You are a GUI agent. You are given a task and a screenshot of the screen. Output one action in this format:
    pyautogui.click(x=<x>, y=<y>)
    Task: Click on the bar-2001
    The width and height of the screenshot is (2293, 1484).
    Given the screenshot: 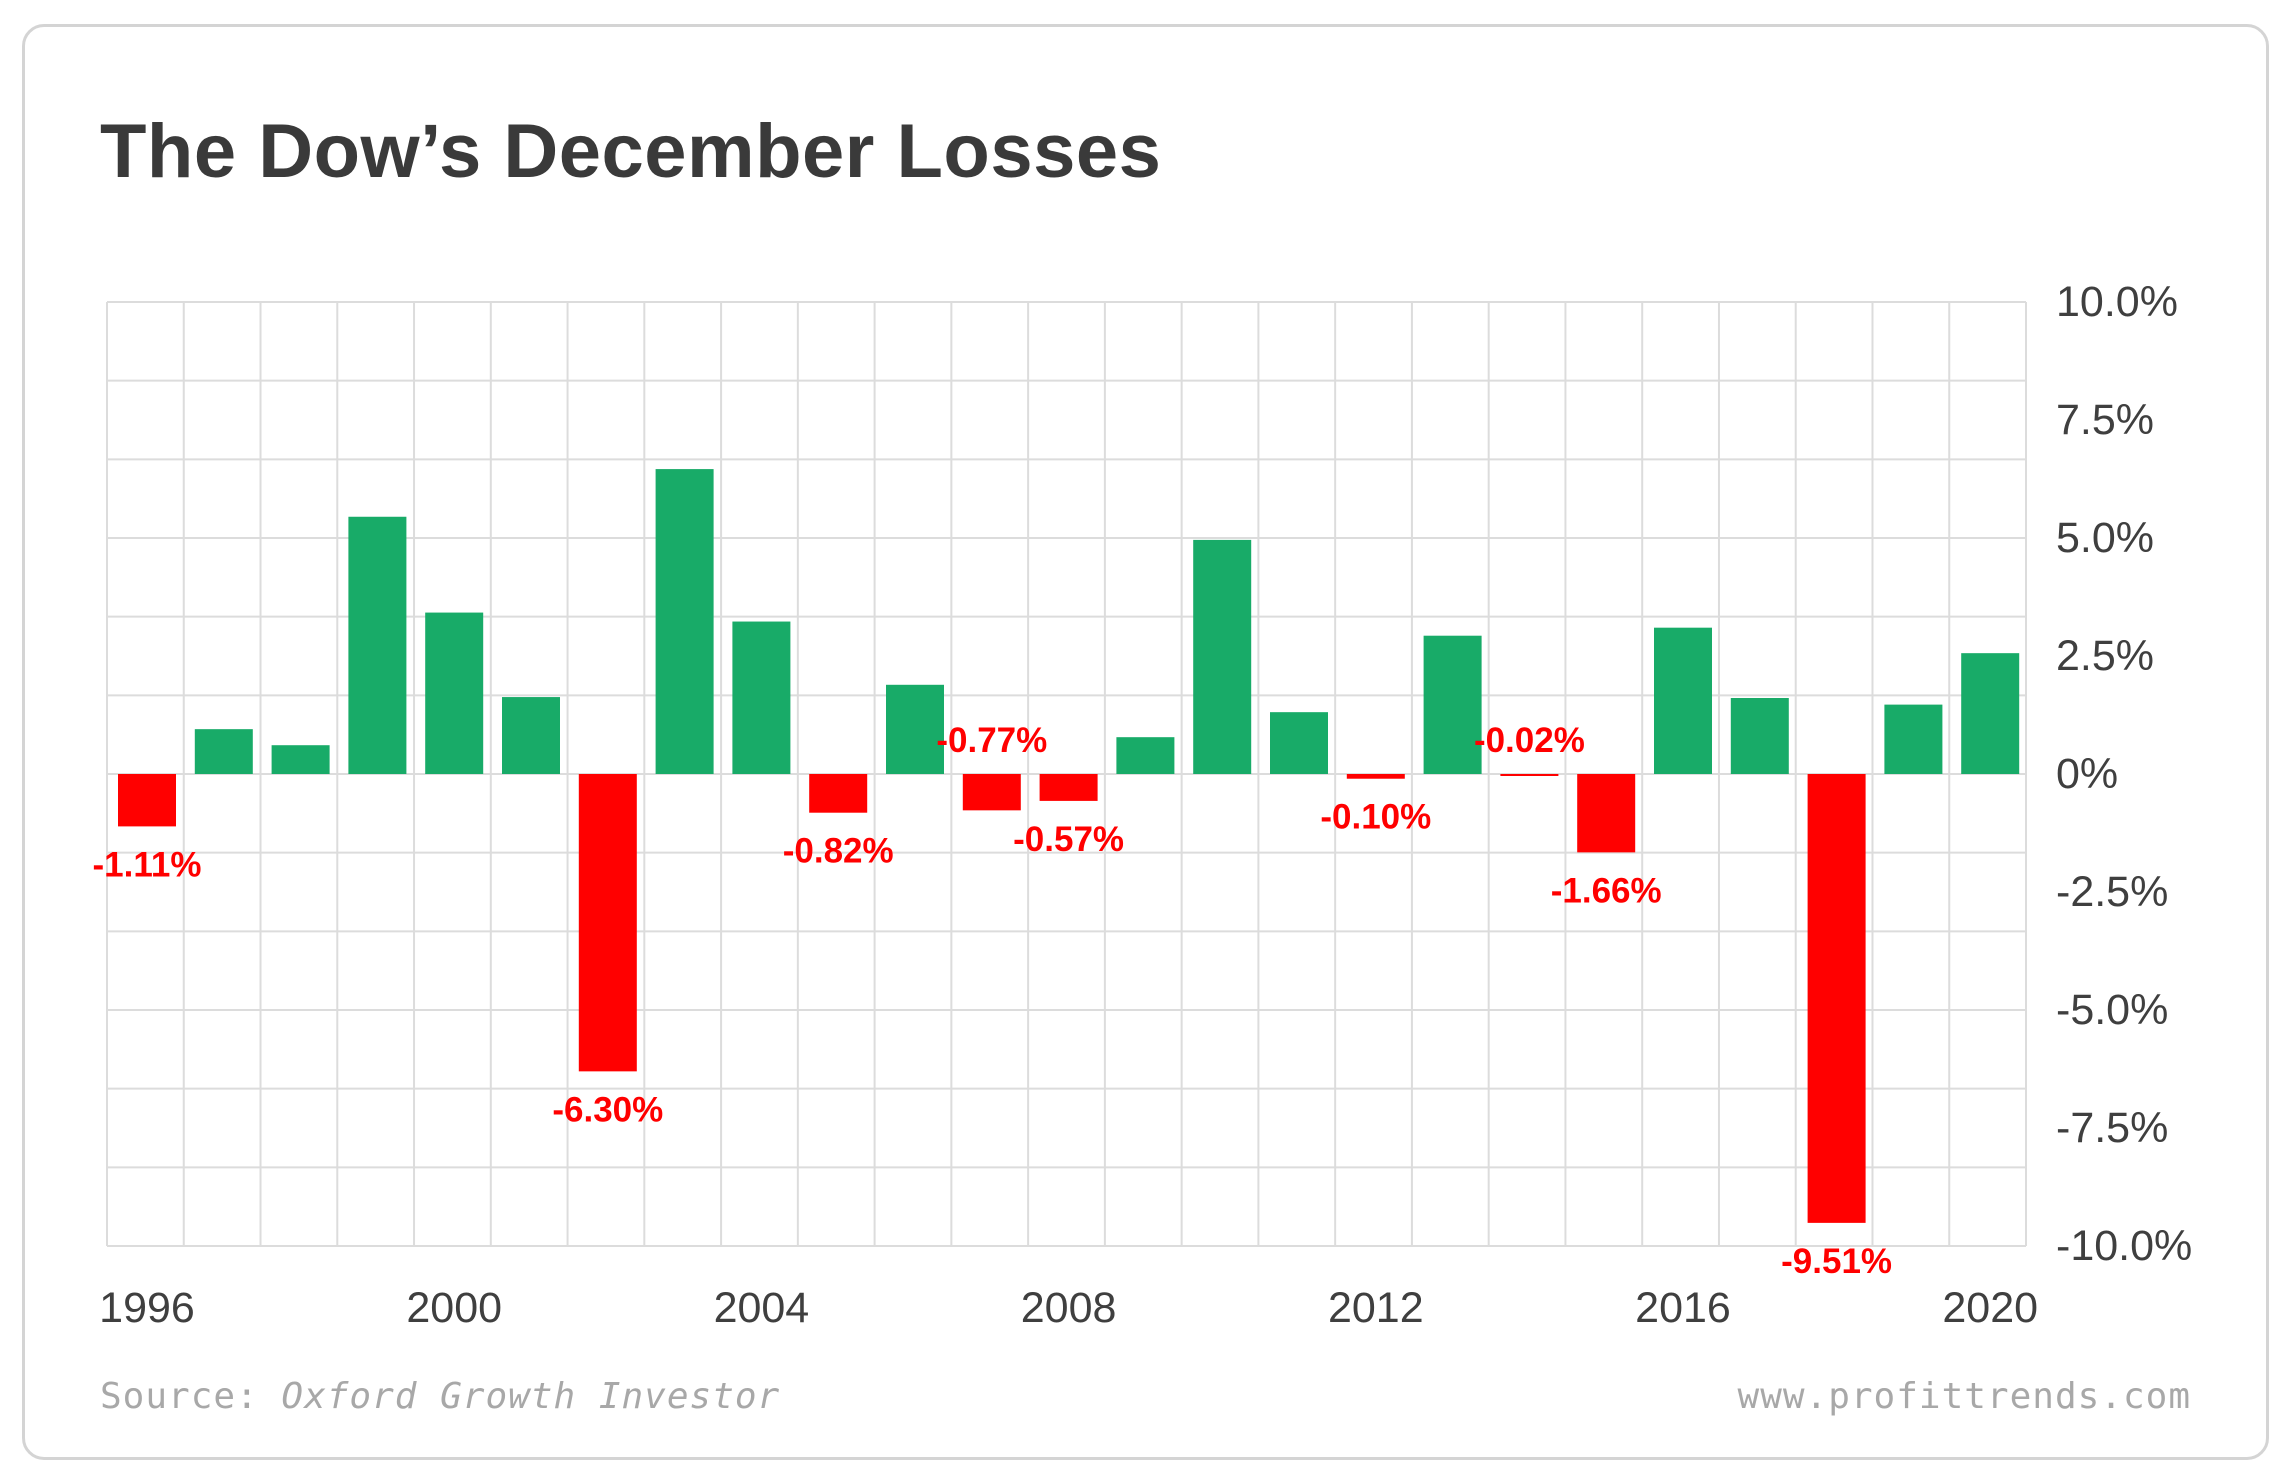 What is the action you would take?
    pyautogui.click(x=531, y=735)
    